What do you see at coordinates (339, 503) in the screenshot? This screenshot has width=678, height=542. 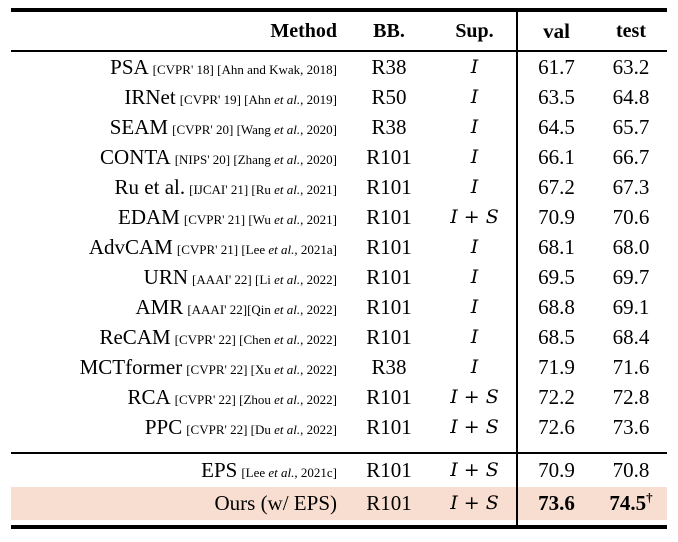 I see `table-row-ours: Ours (w/ EPS) R101 I + S 73.6 74.5†` at bounding box center [339, 503].